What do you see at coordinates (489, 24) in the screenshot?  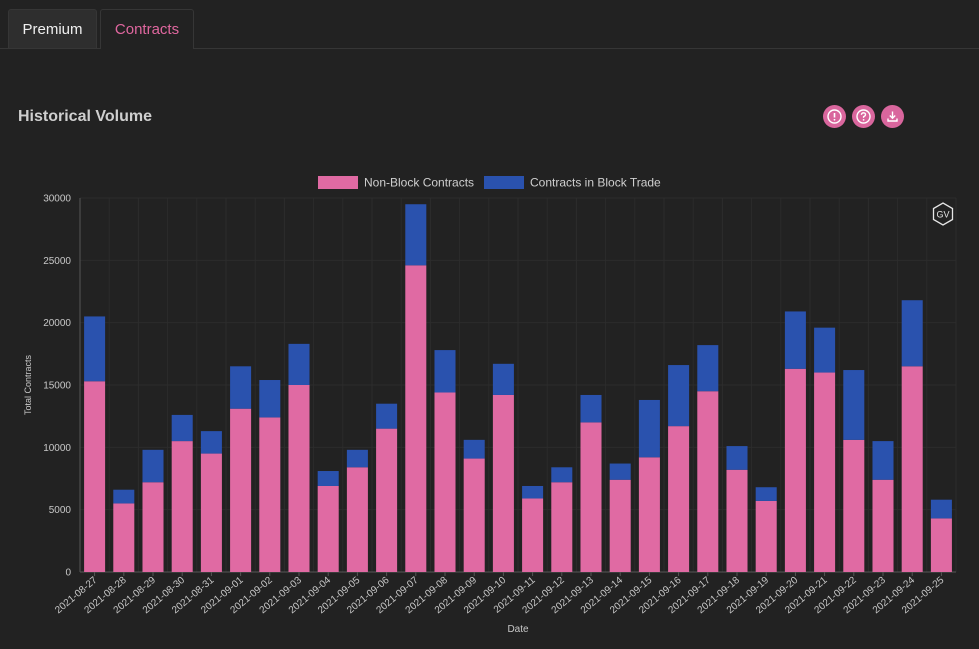 I see `tab-bar: Premium Contracts` at bounding box center [489, 24].